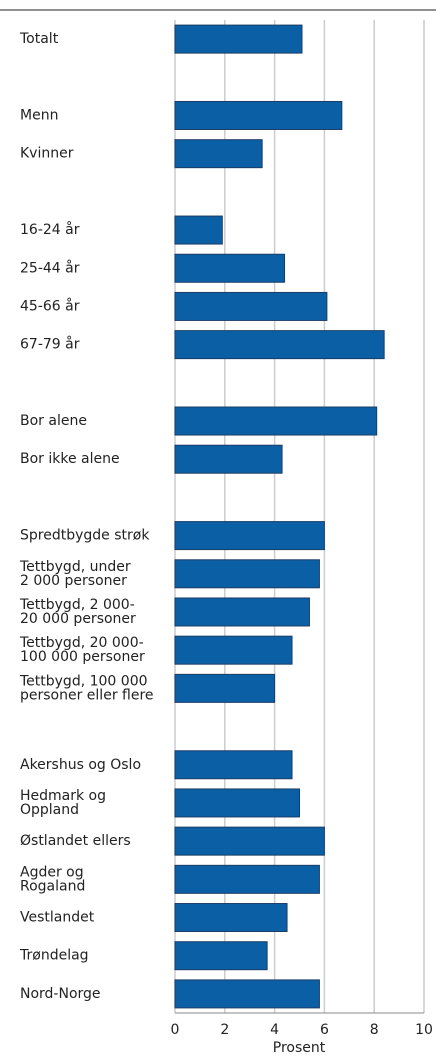 Image resolution: width=436 pixels, height=1061 pixels. What do you see at coordinates (85, 536) in the screenshot?
I see `y-tick-label: Spredtbygde strøk` at bounding box center [85, 536].